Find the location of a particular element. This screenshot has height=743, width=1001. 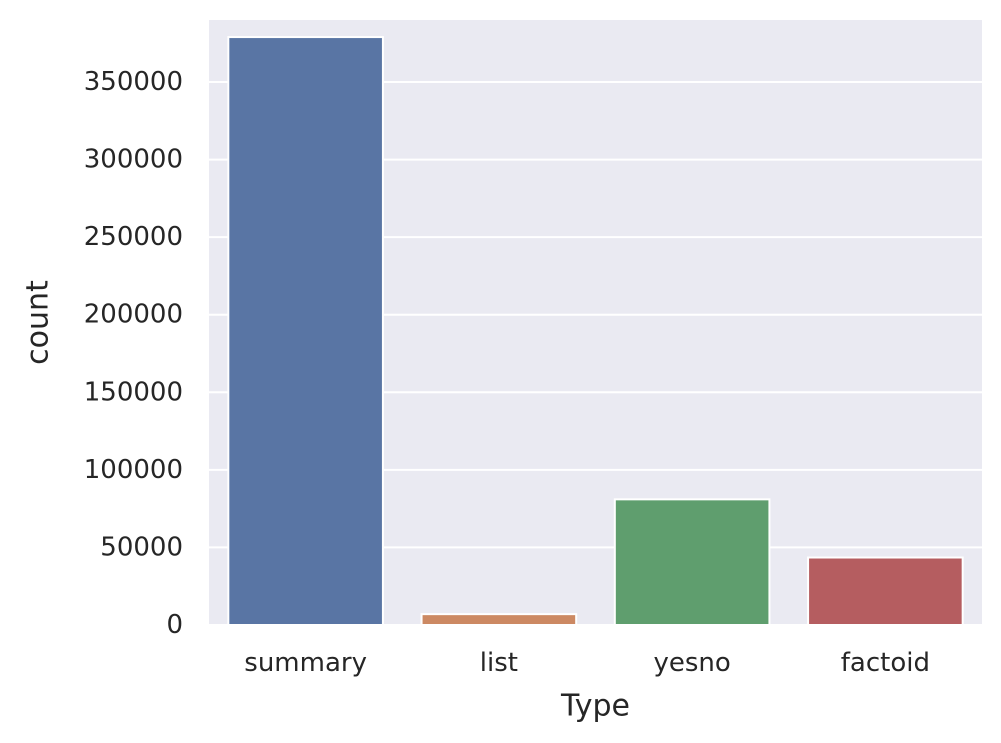

bar-list is located at coordinates (499, 620).